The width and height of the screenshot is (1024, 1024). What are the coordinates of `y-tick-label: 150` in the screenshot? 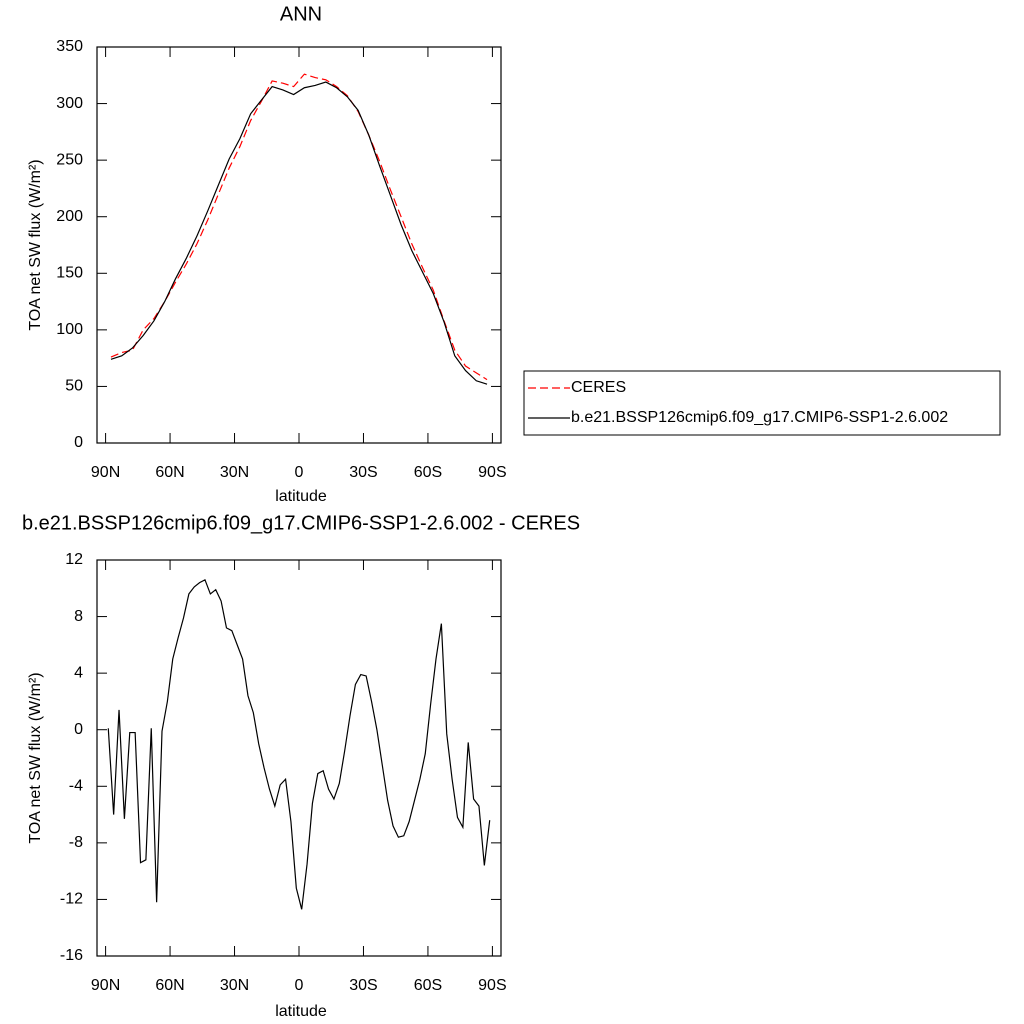 It's located at (69, 273).